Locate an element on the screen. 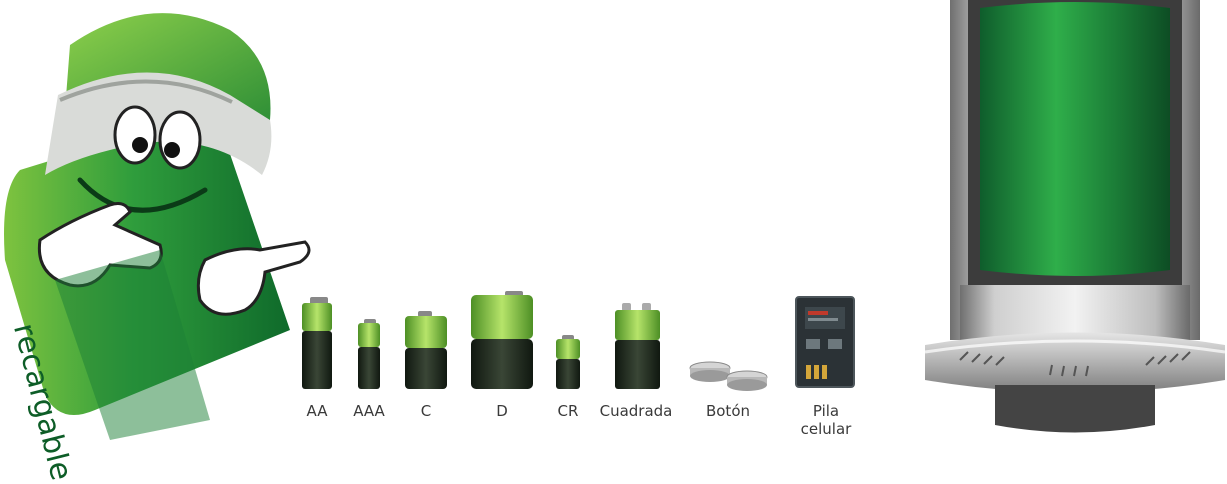 Image resolution: width=1227 pixels, height=484 pixels. label-cuadrada: Cuadrada is located at coordinates (636, 411).